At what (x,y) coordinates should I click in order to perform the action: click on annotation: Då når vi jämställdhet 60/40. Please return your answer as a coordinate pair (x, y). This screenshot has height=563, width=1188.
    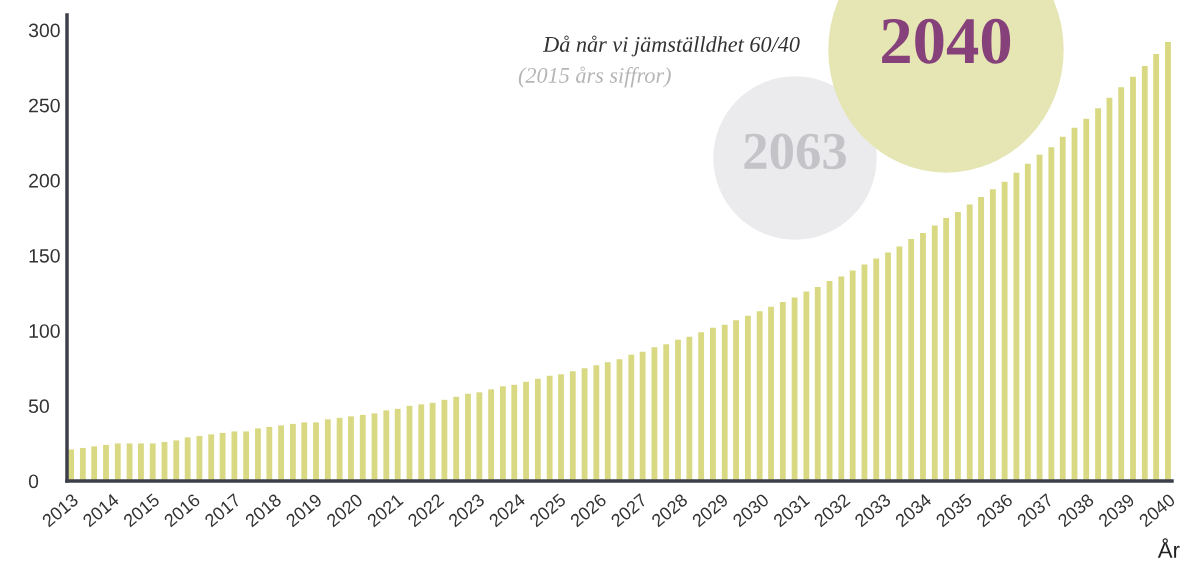
    Looking at the image, I should click on (671, 46).